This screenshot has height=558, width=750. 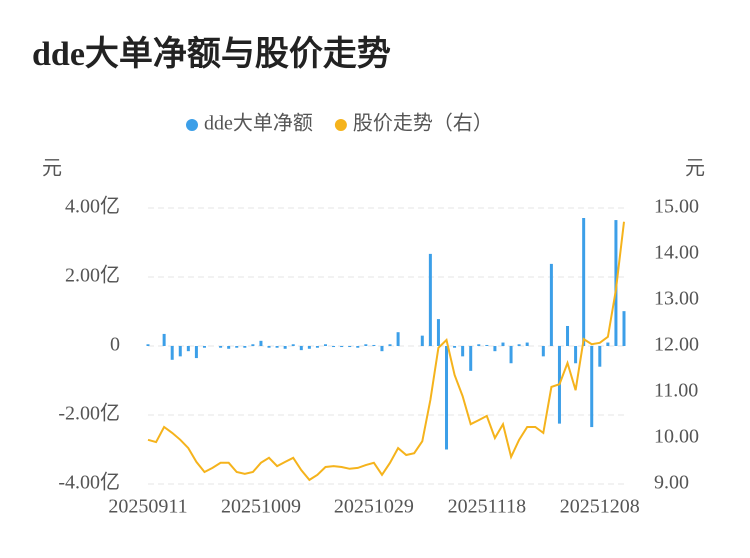 What do you see at coordinates (258, 123) in the screenshot?
I see `legend-label: dde大单净额` at bounding box center [258, 123].